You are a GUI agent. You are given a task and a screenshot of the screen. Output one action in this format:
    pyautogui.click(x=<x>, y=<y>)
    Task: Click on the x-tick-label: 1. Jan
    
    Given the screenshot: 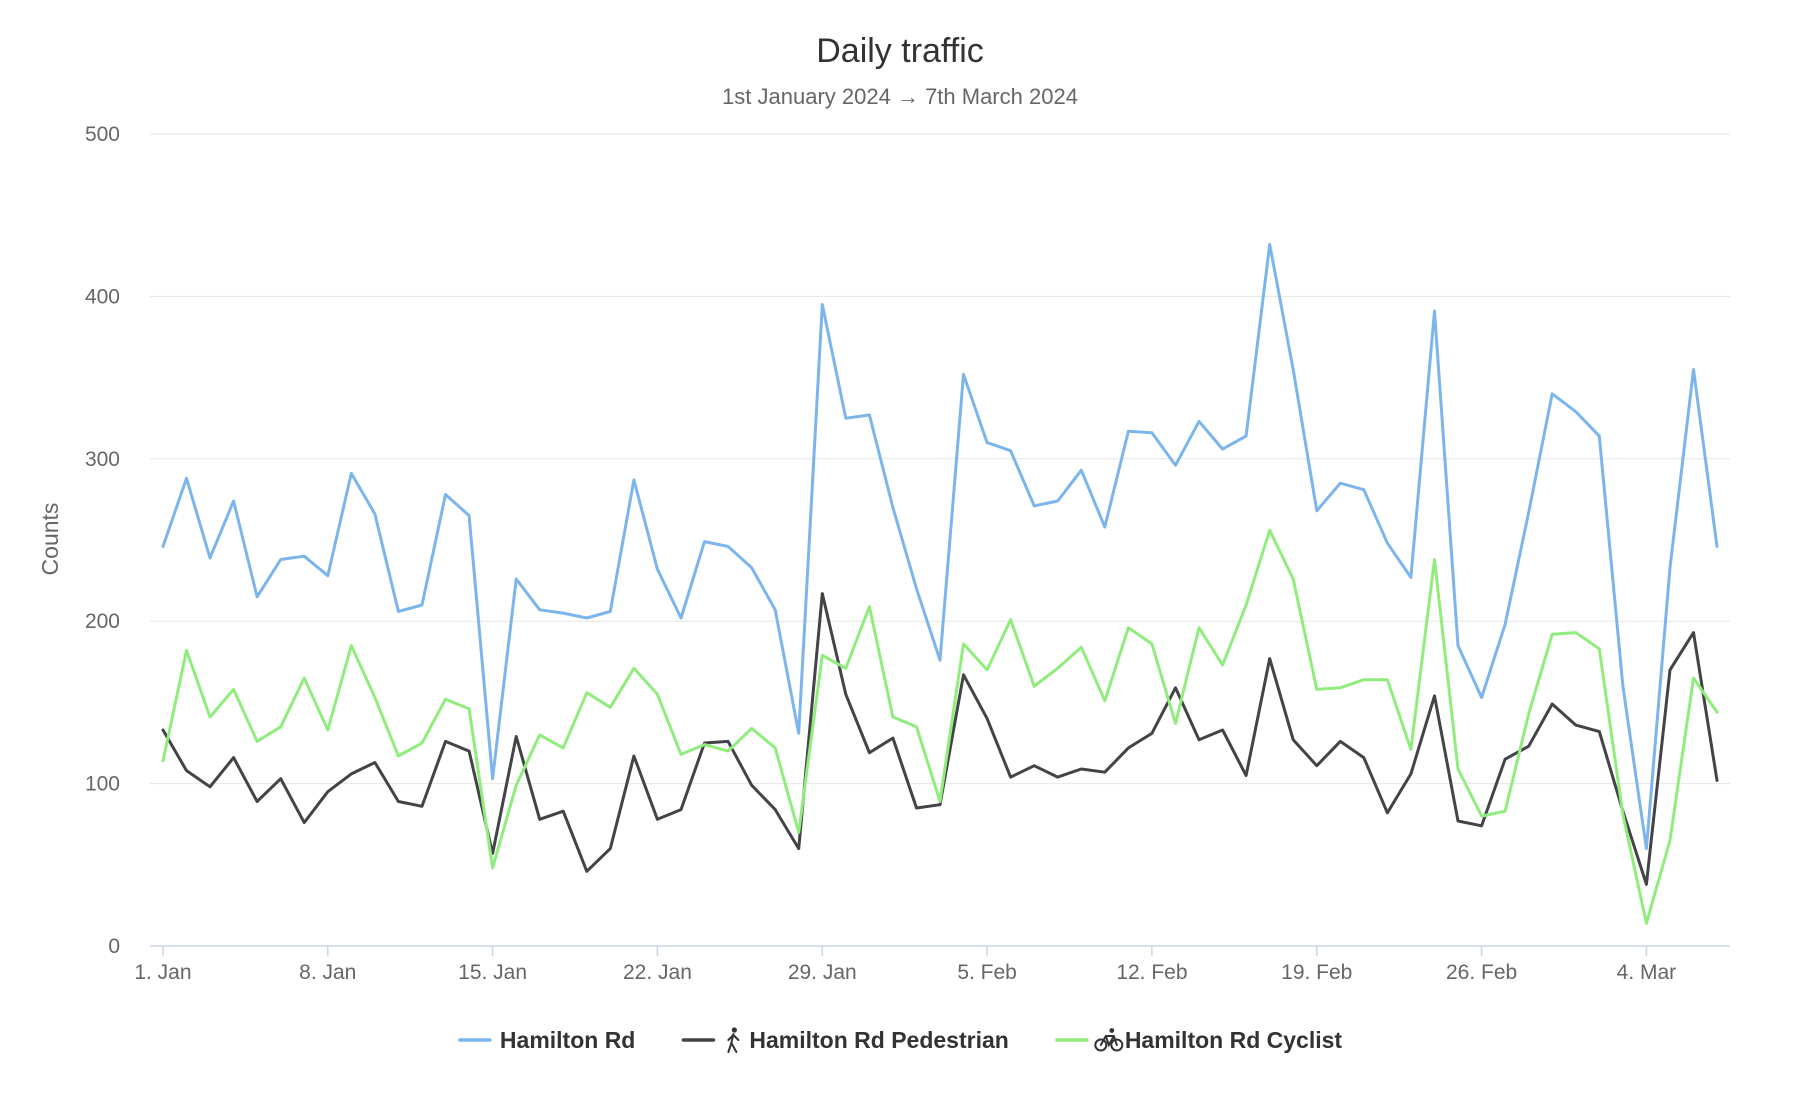 What is the action you would take?
    pyautogui.click(x=162, y=972)
    